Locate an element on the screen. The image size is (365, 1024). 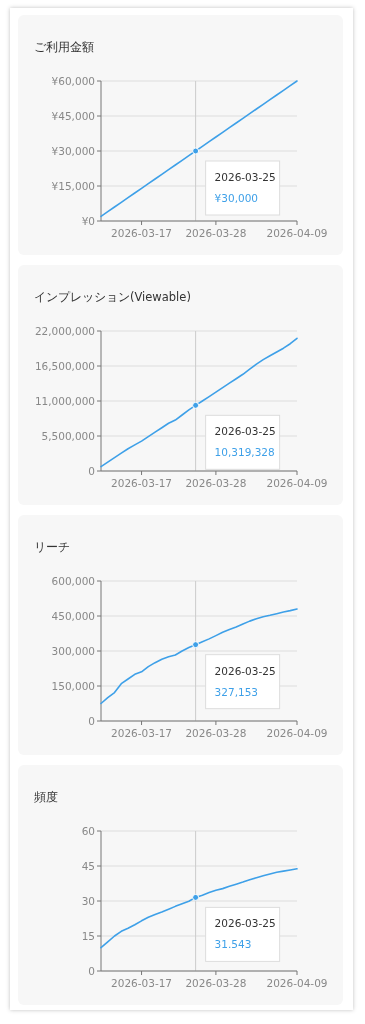
y-tick-label: ¥0 is located at coordinates (88, 221).